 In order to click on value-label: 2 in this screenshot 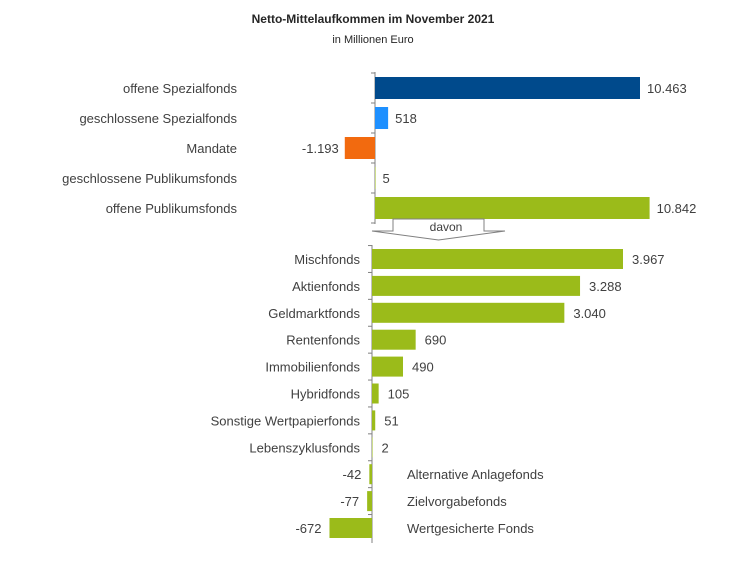, I will do `click(385, 447)`.